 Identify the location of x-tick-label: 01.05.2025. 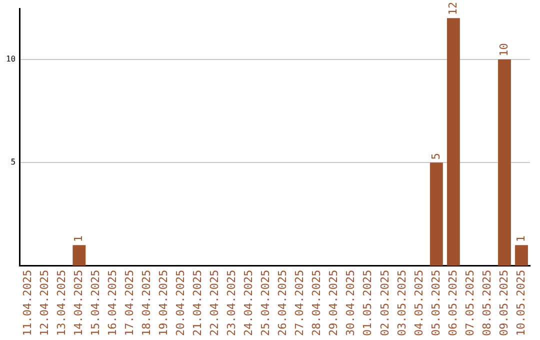
(367, 303).